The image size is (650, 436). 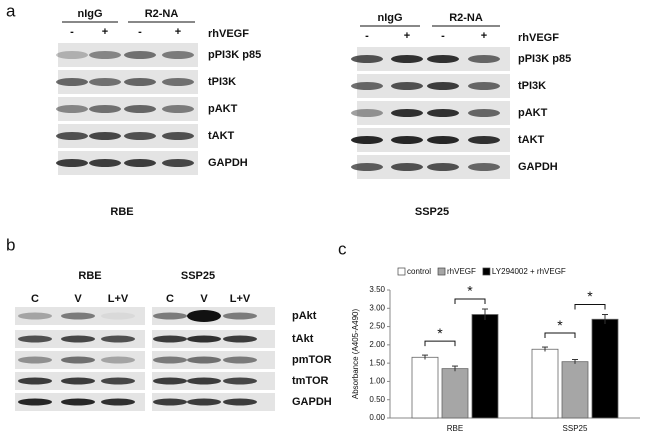 I want to click on y-tick-label: 1.00, so click(x=377, y=381).